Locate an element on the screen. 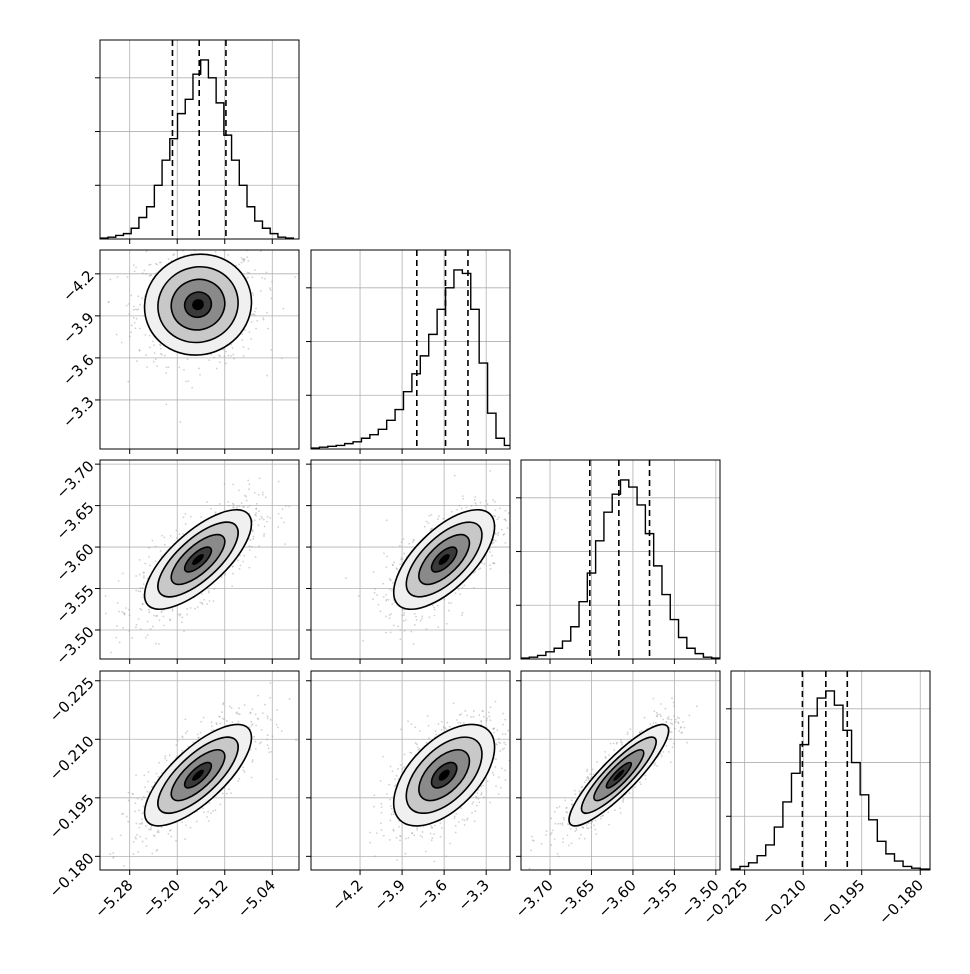 This screenshot has height=974, width=970. x-tick-label: −0.195 is located at coordinates (843, 902).